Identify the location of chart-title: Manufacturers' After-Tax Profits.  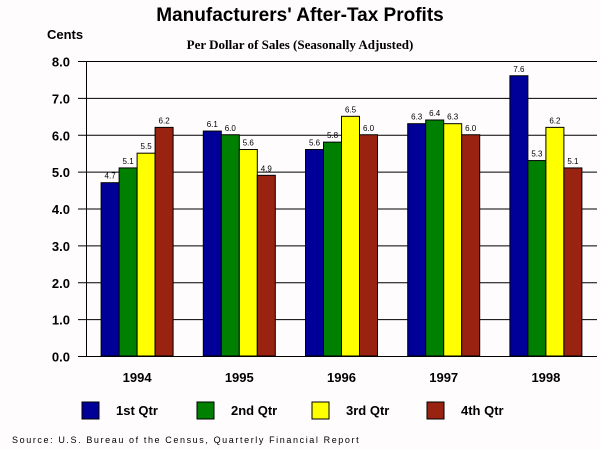
(300, 15).